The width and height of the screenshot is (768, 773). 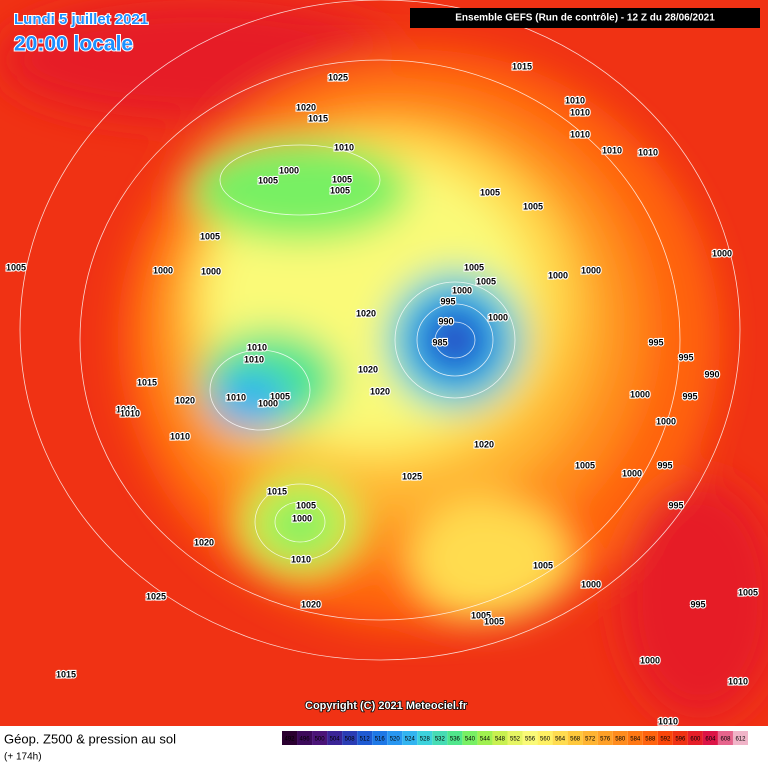 I want to click on colorbar-label: 604, so click(x=710, y=740).